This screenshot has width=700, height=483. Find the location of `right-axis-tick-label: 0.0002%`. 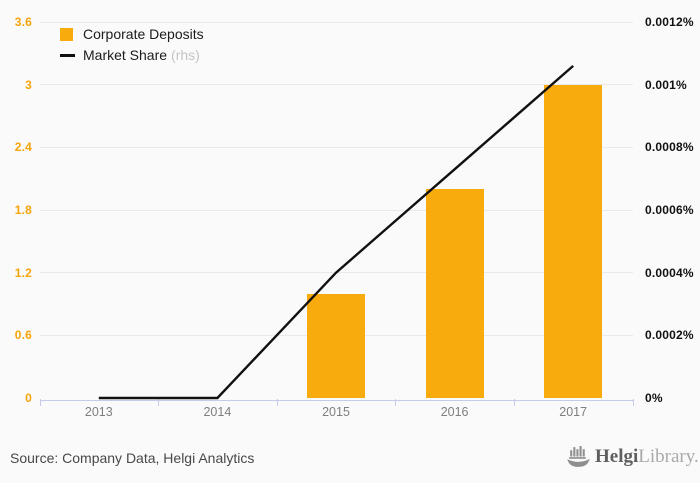

right-axis-tick-label: 0.0002% is located at coordinates (669, 335).